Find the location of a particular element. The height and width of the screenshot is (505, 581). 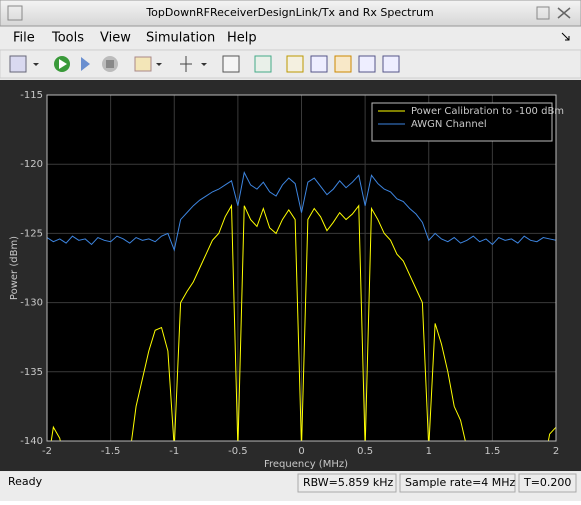

autoscale-button is located at coordinates (231, 64).